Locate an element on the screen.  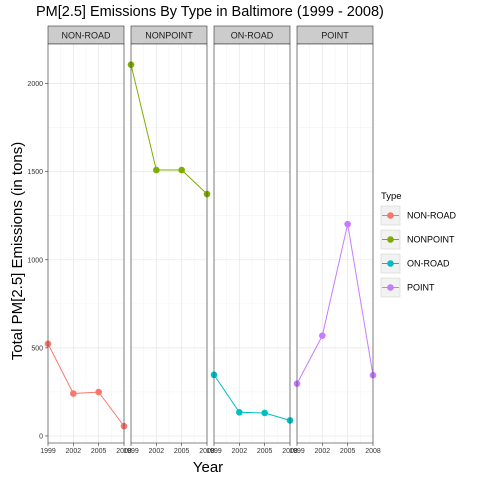
legend-item-nonpoint: NONPOINT is located at coordinates (417, 239).